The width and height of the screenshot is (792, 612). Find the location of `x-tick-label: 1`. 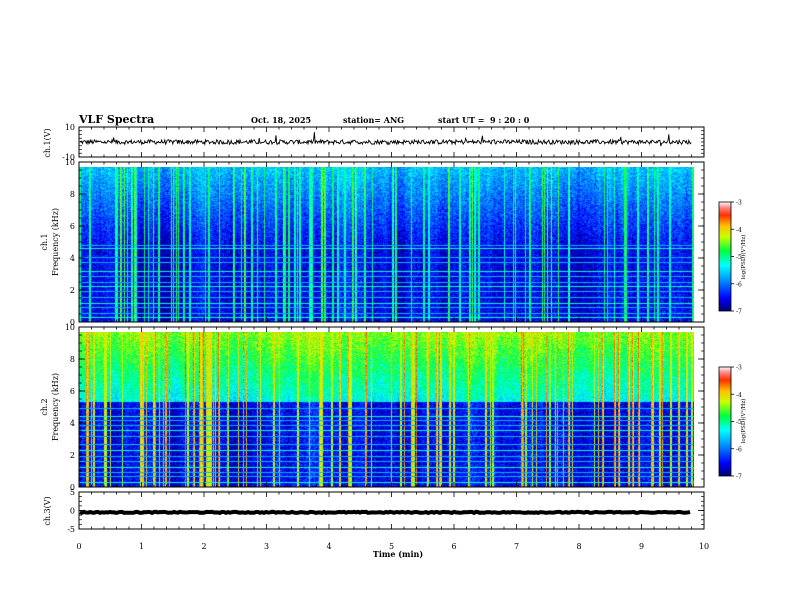

x-tick-label: 1 is located at coordinates (141, 546).